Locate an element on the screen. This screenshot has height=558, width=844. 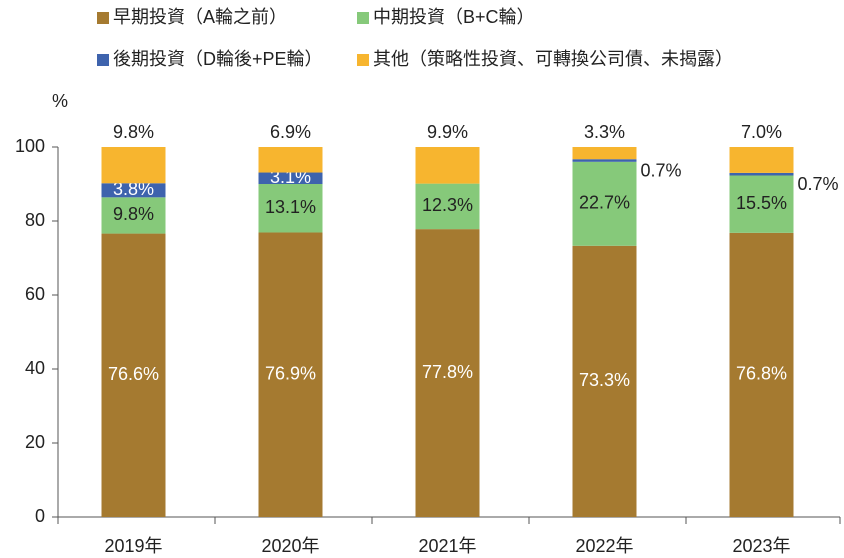
y-tick-label: 0 is located at coordinates (40, 516).